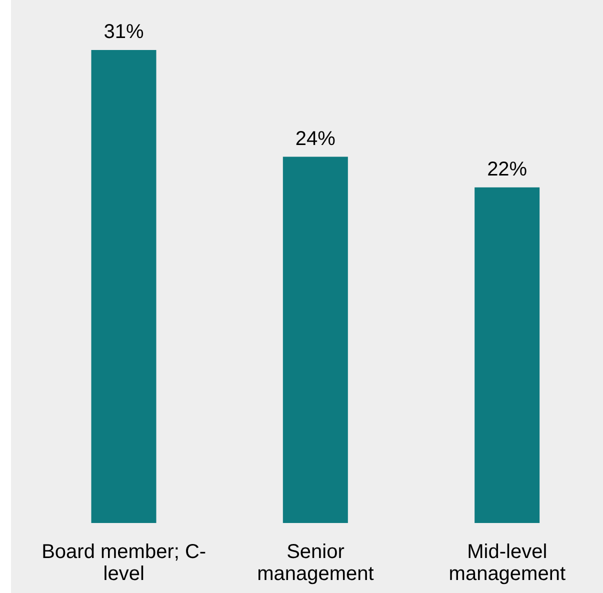  I want to click on x-tick-label: Mid-level management, so click(507, 563).